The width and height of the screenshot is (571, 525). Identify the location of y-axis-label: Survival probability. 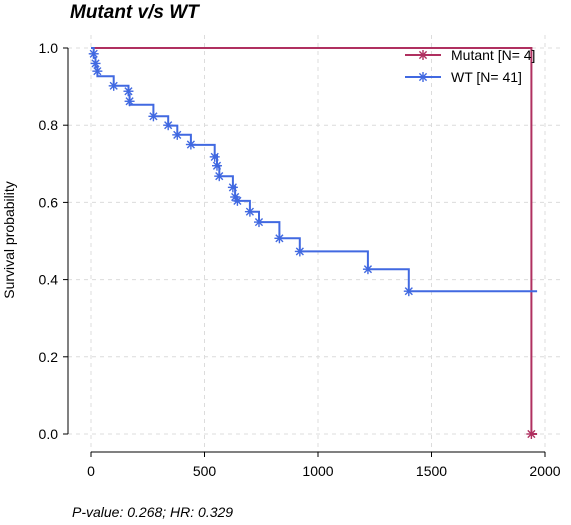
(9, 240).